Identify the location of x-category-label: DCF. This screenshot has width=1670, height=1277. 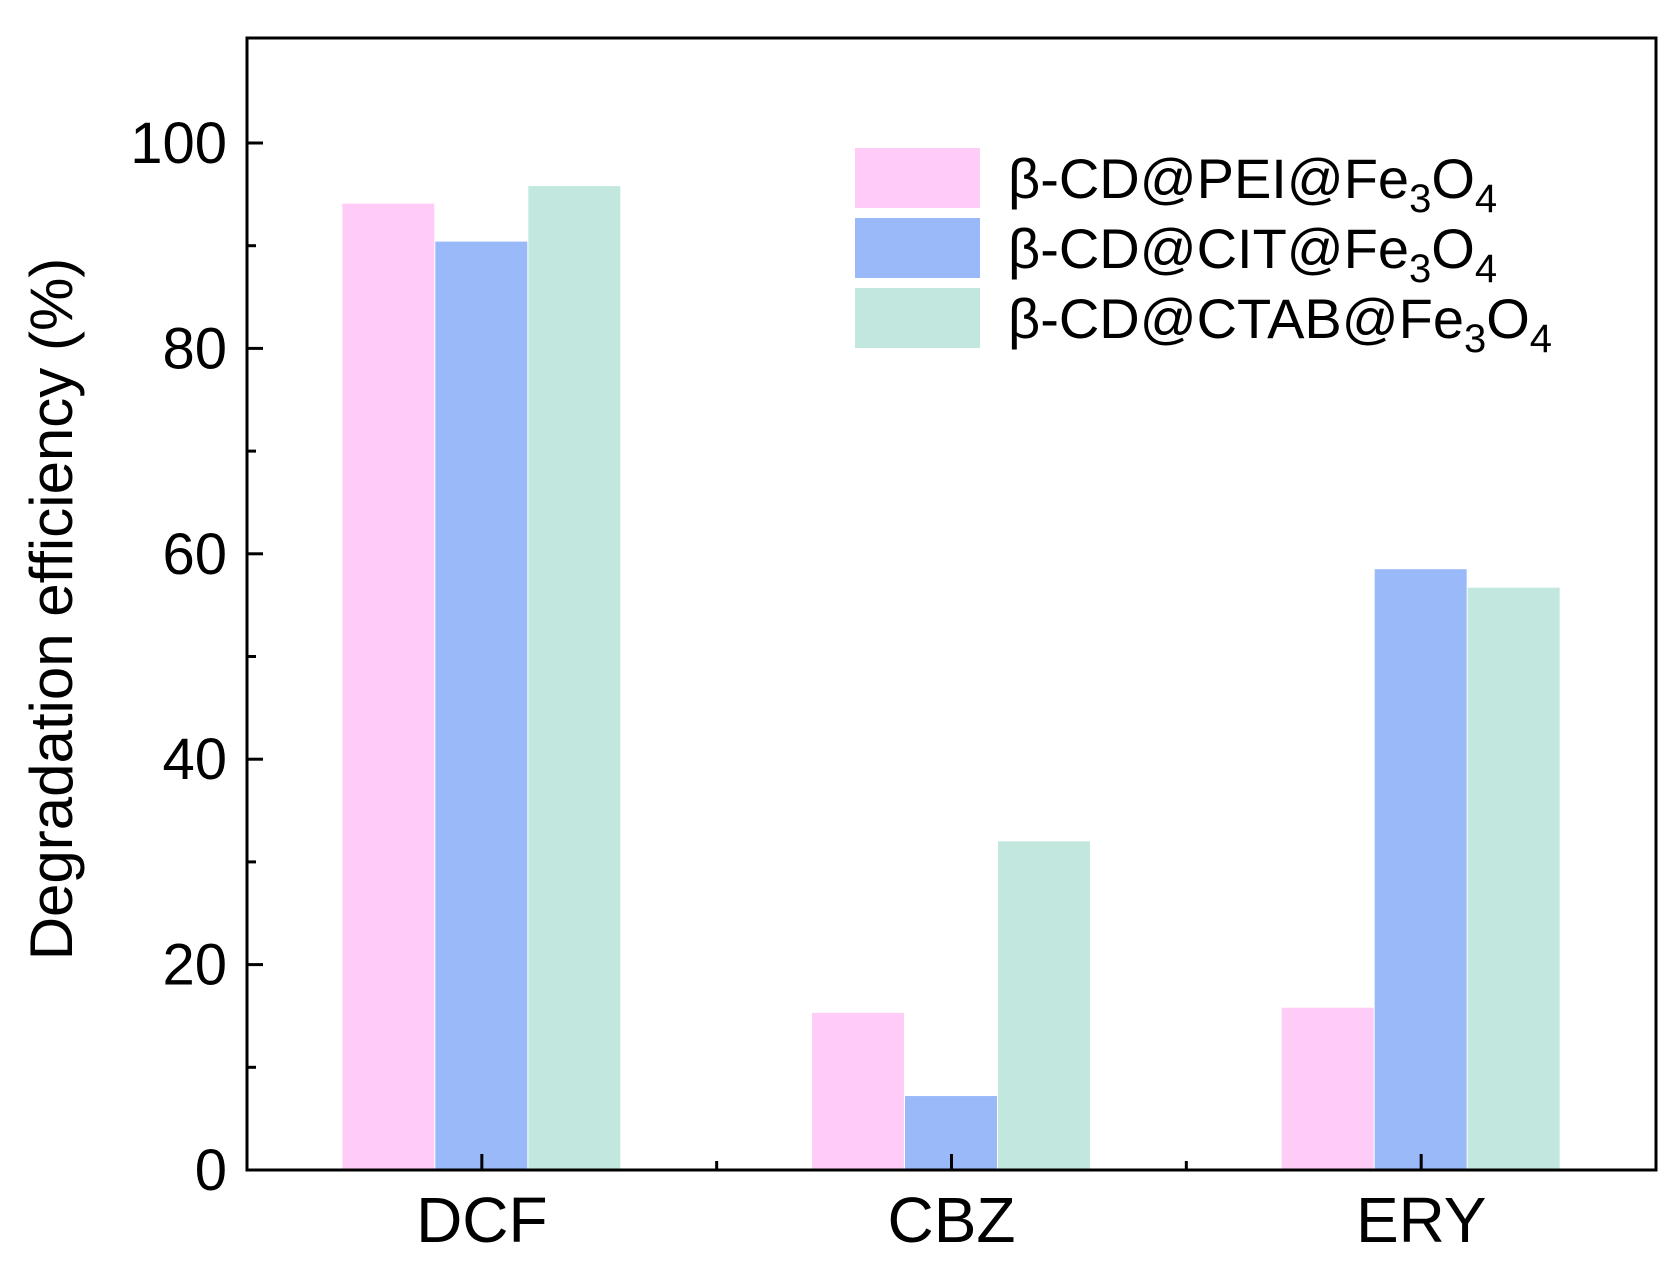
(482, 1220).